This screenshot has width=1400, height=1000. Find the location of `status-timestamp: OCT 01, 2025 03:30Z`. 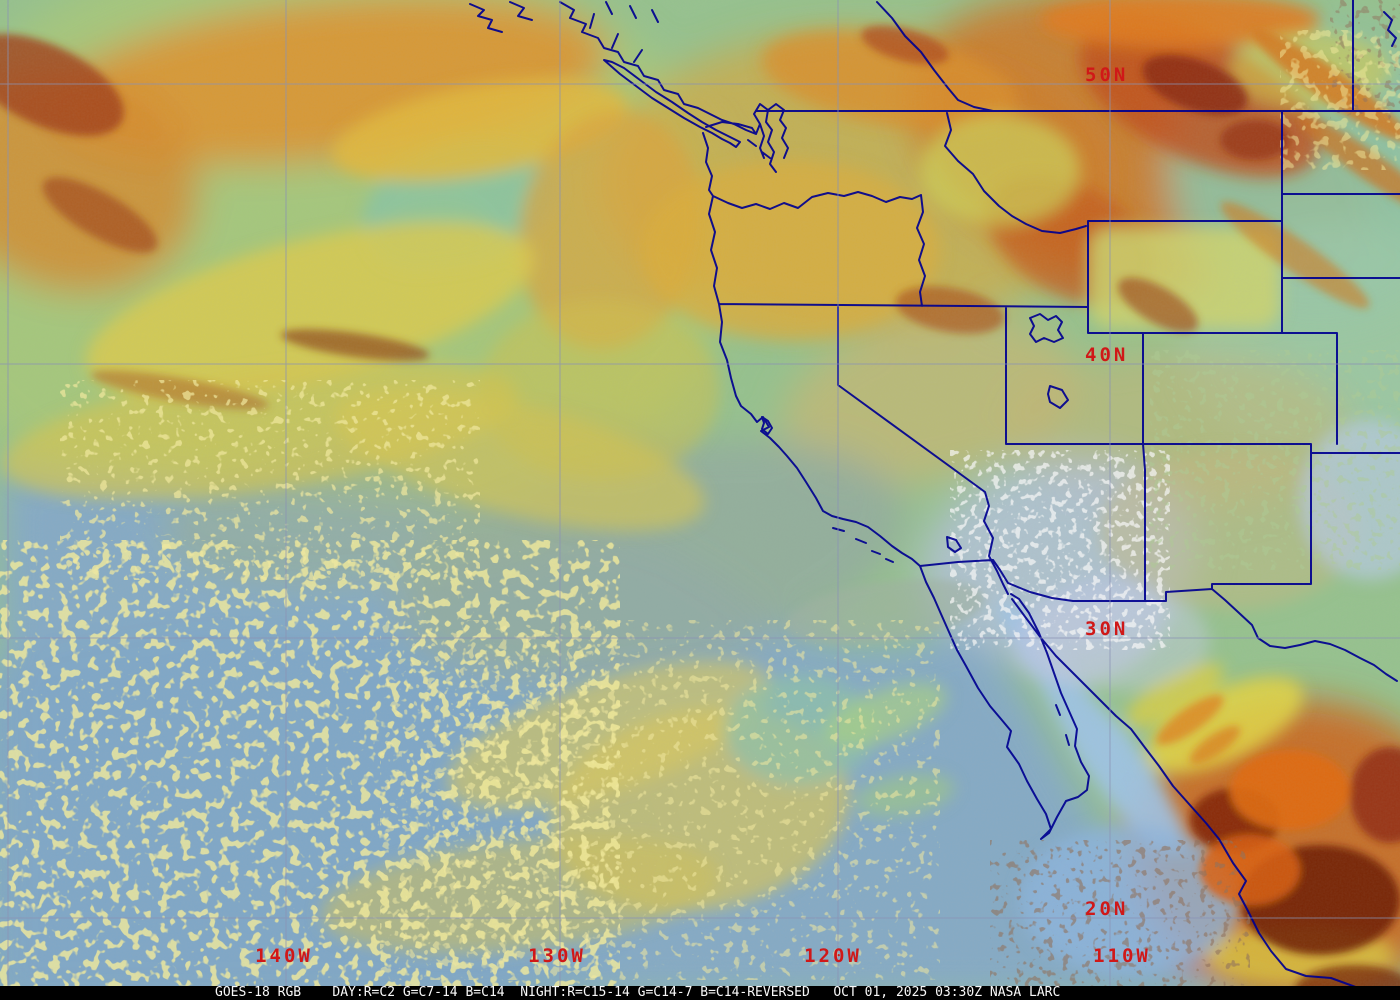

status-timestamp: OCT 01, 2025 03:30Z is located at coordinates (908, 993).